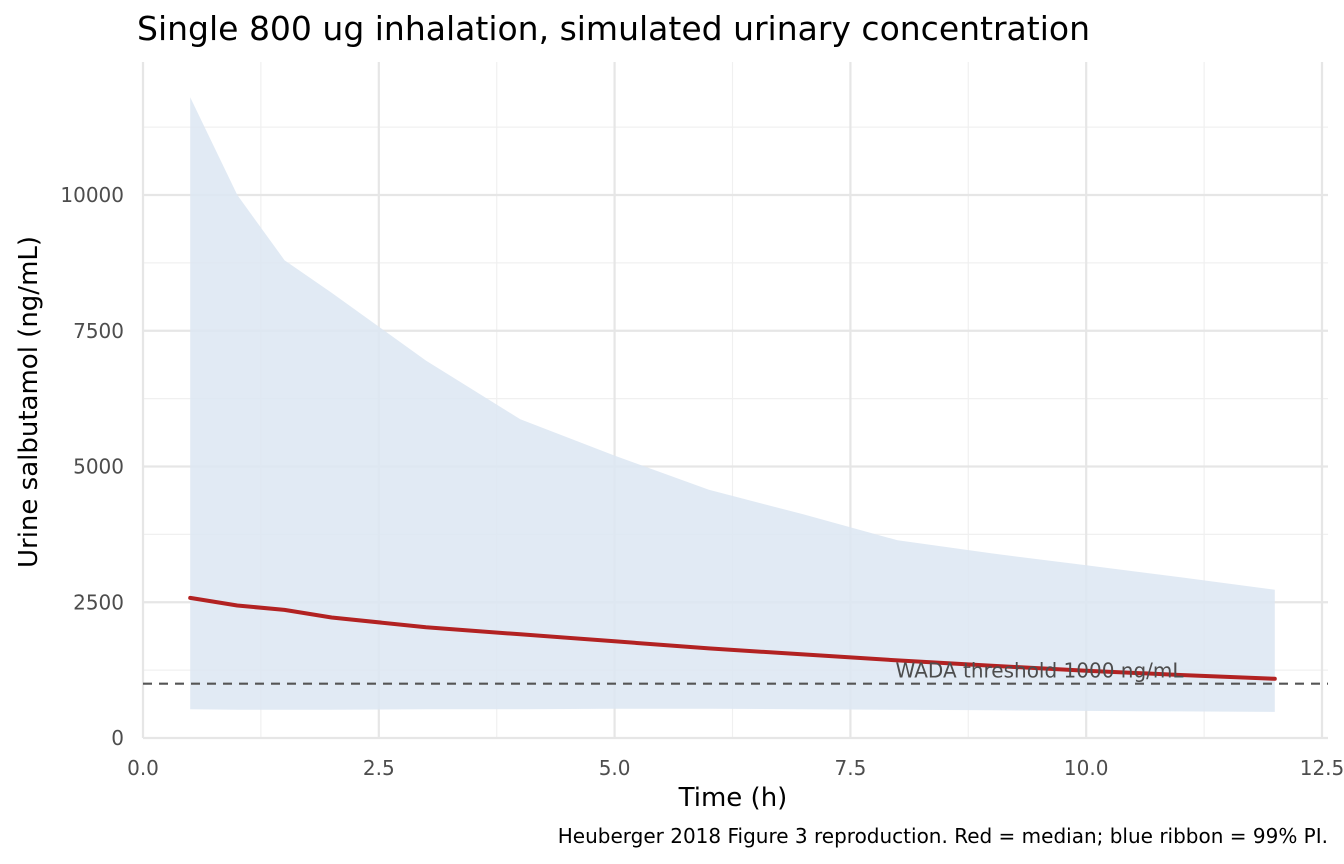 The width and height of the screenshot is (1344, 864). What do you see at coordinates (92, 195) in the screenshot?
I see `y-tick-label: 10000` at bounding box center [92, 195].